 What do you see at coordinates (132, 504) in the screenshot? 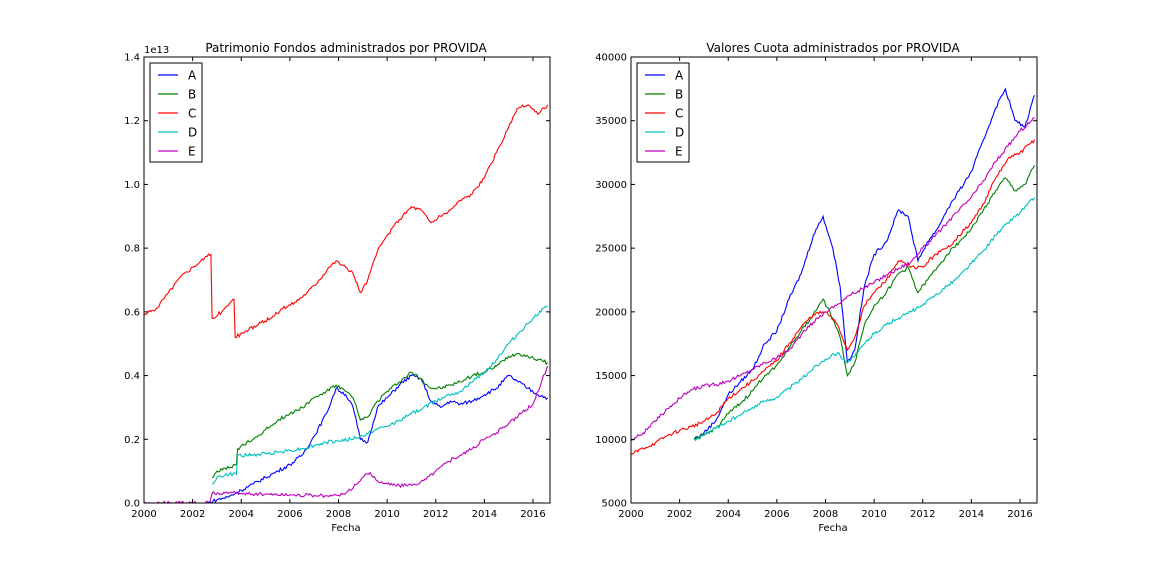
I see `y-tick-label: 0.0` at bounding box center [132, 504].